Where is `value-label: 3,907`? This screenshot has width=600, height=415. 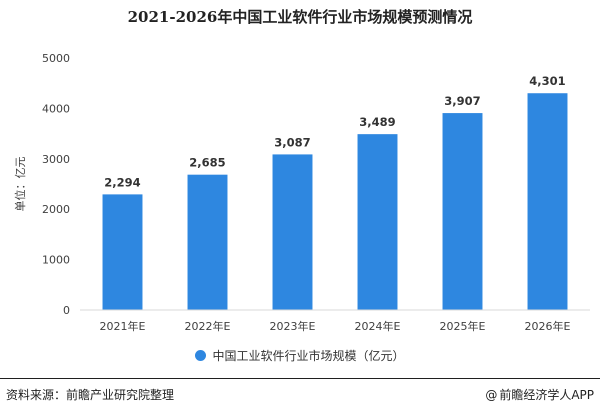 value-label: 3,907 is located at coordinates (462, 101).